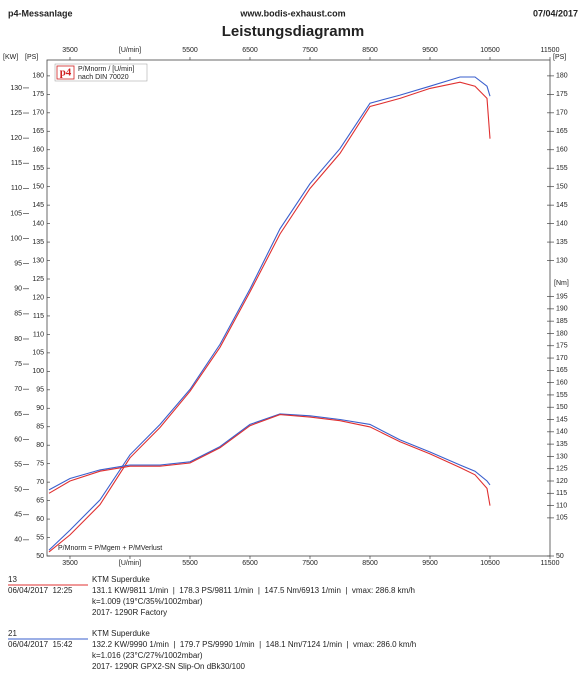  I want to click on run-number: 21, so click(12, 633).